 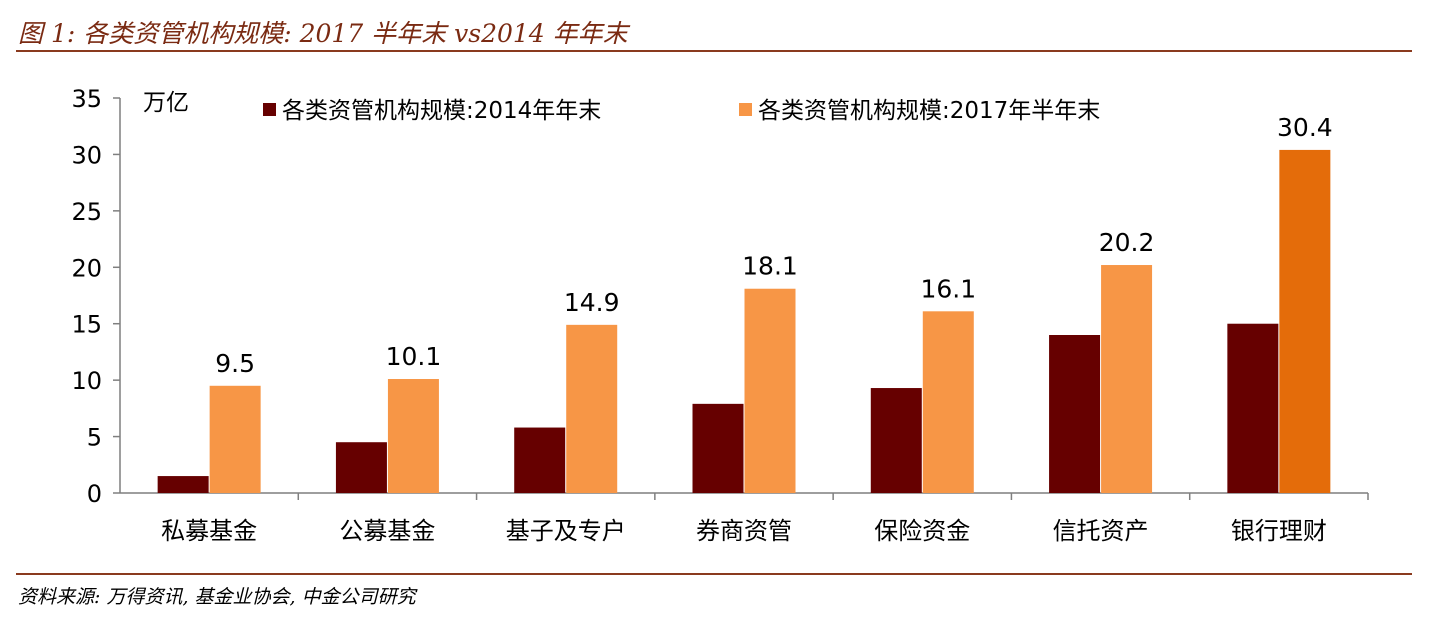 I want to click on source-divider, so click(x=714, y=574).